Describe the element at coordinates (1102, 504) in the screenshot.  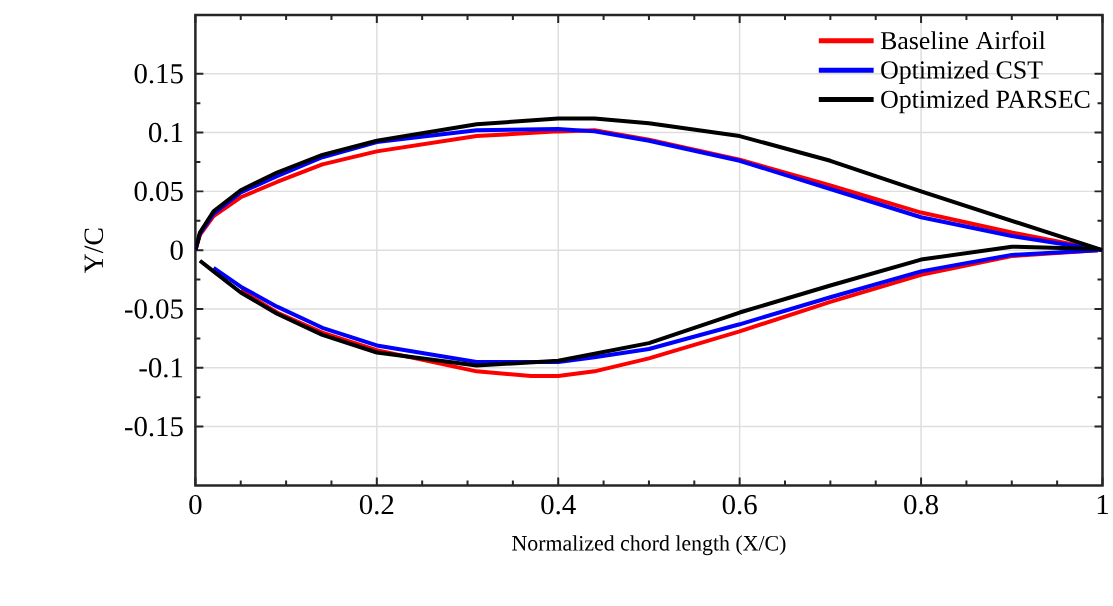
I see `x-tick-label: 1` at that location.